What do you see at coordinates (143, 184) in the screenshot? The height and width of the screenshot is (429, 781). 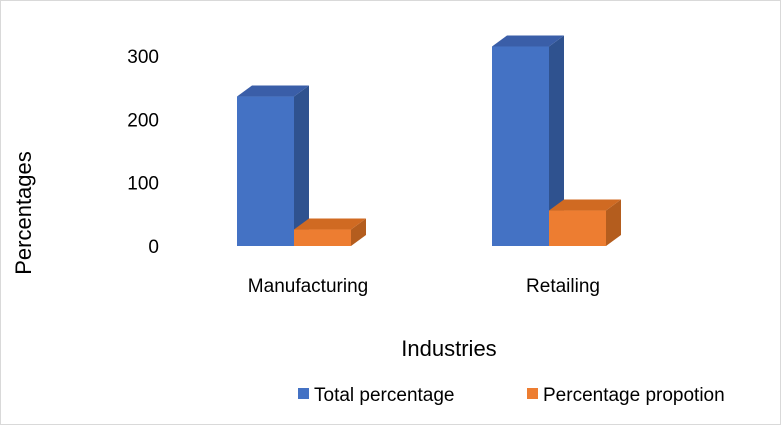 I see `y-tick-label: 100` at bounding box center [143, 184].